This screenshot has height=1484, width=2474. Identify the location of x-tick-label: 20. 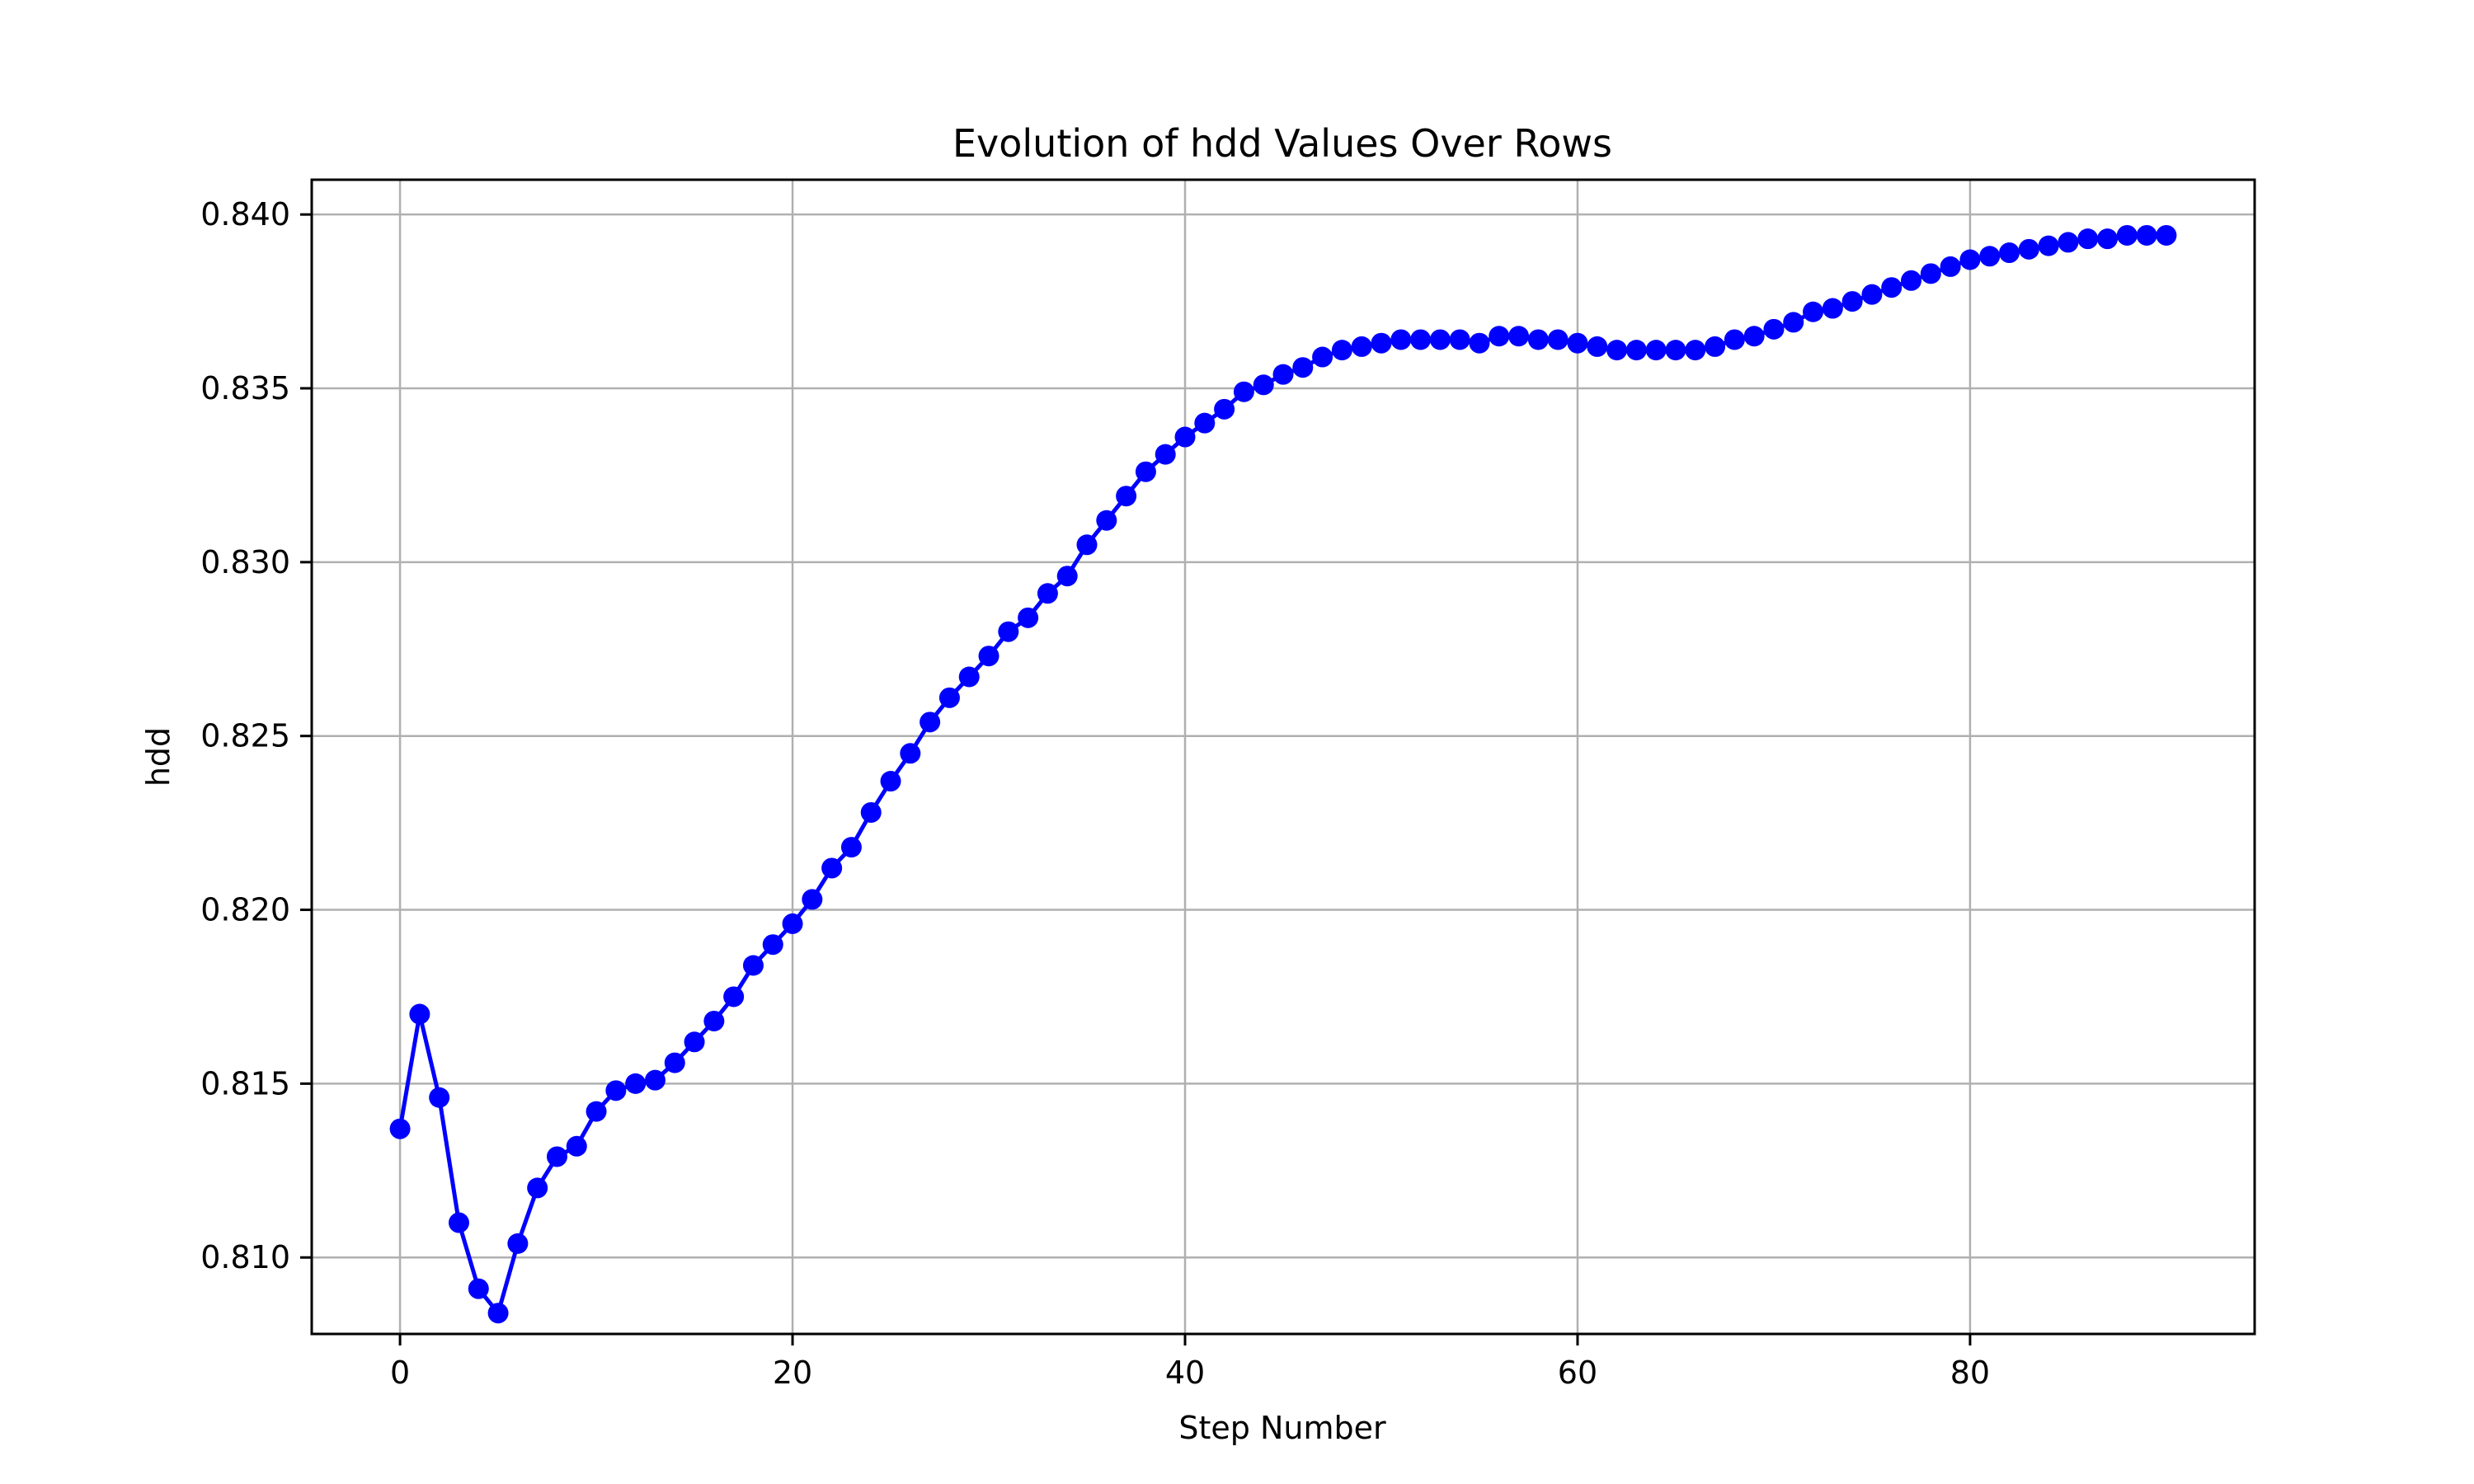
(792, 1373).